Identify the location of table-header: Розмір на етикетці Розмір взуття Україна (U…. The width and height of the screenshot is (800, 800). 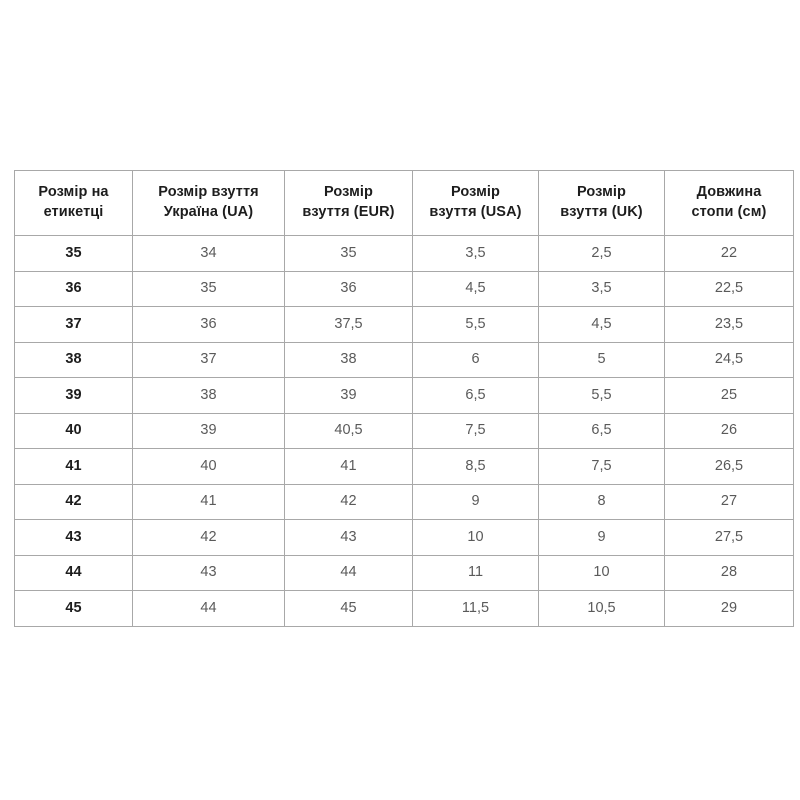
(404, 203).